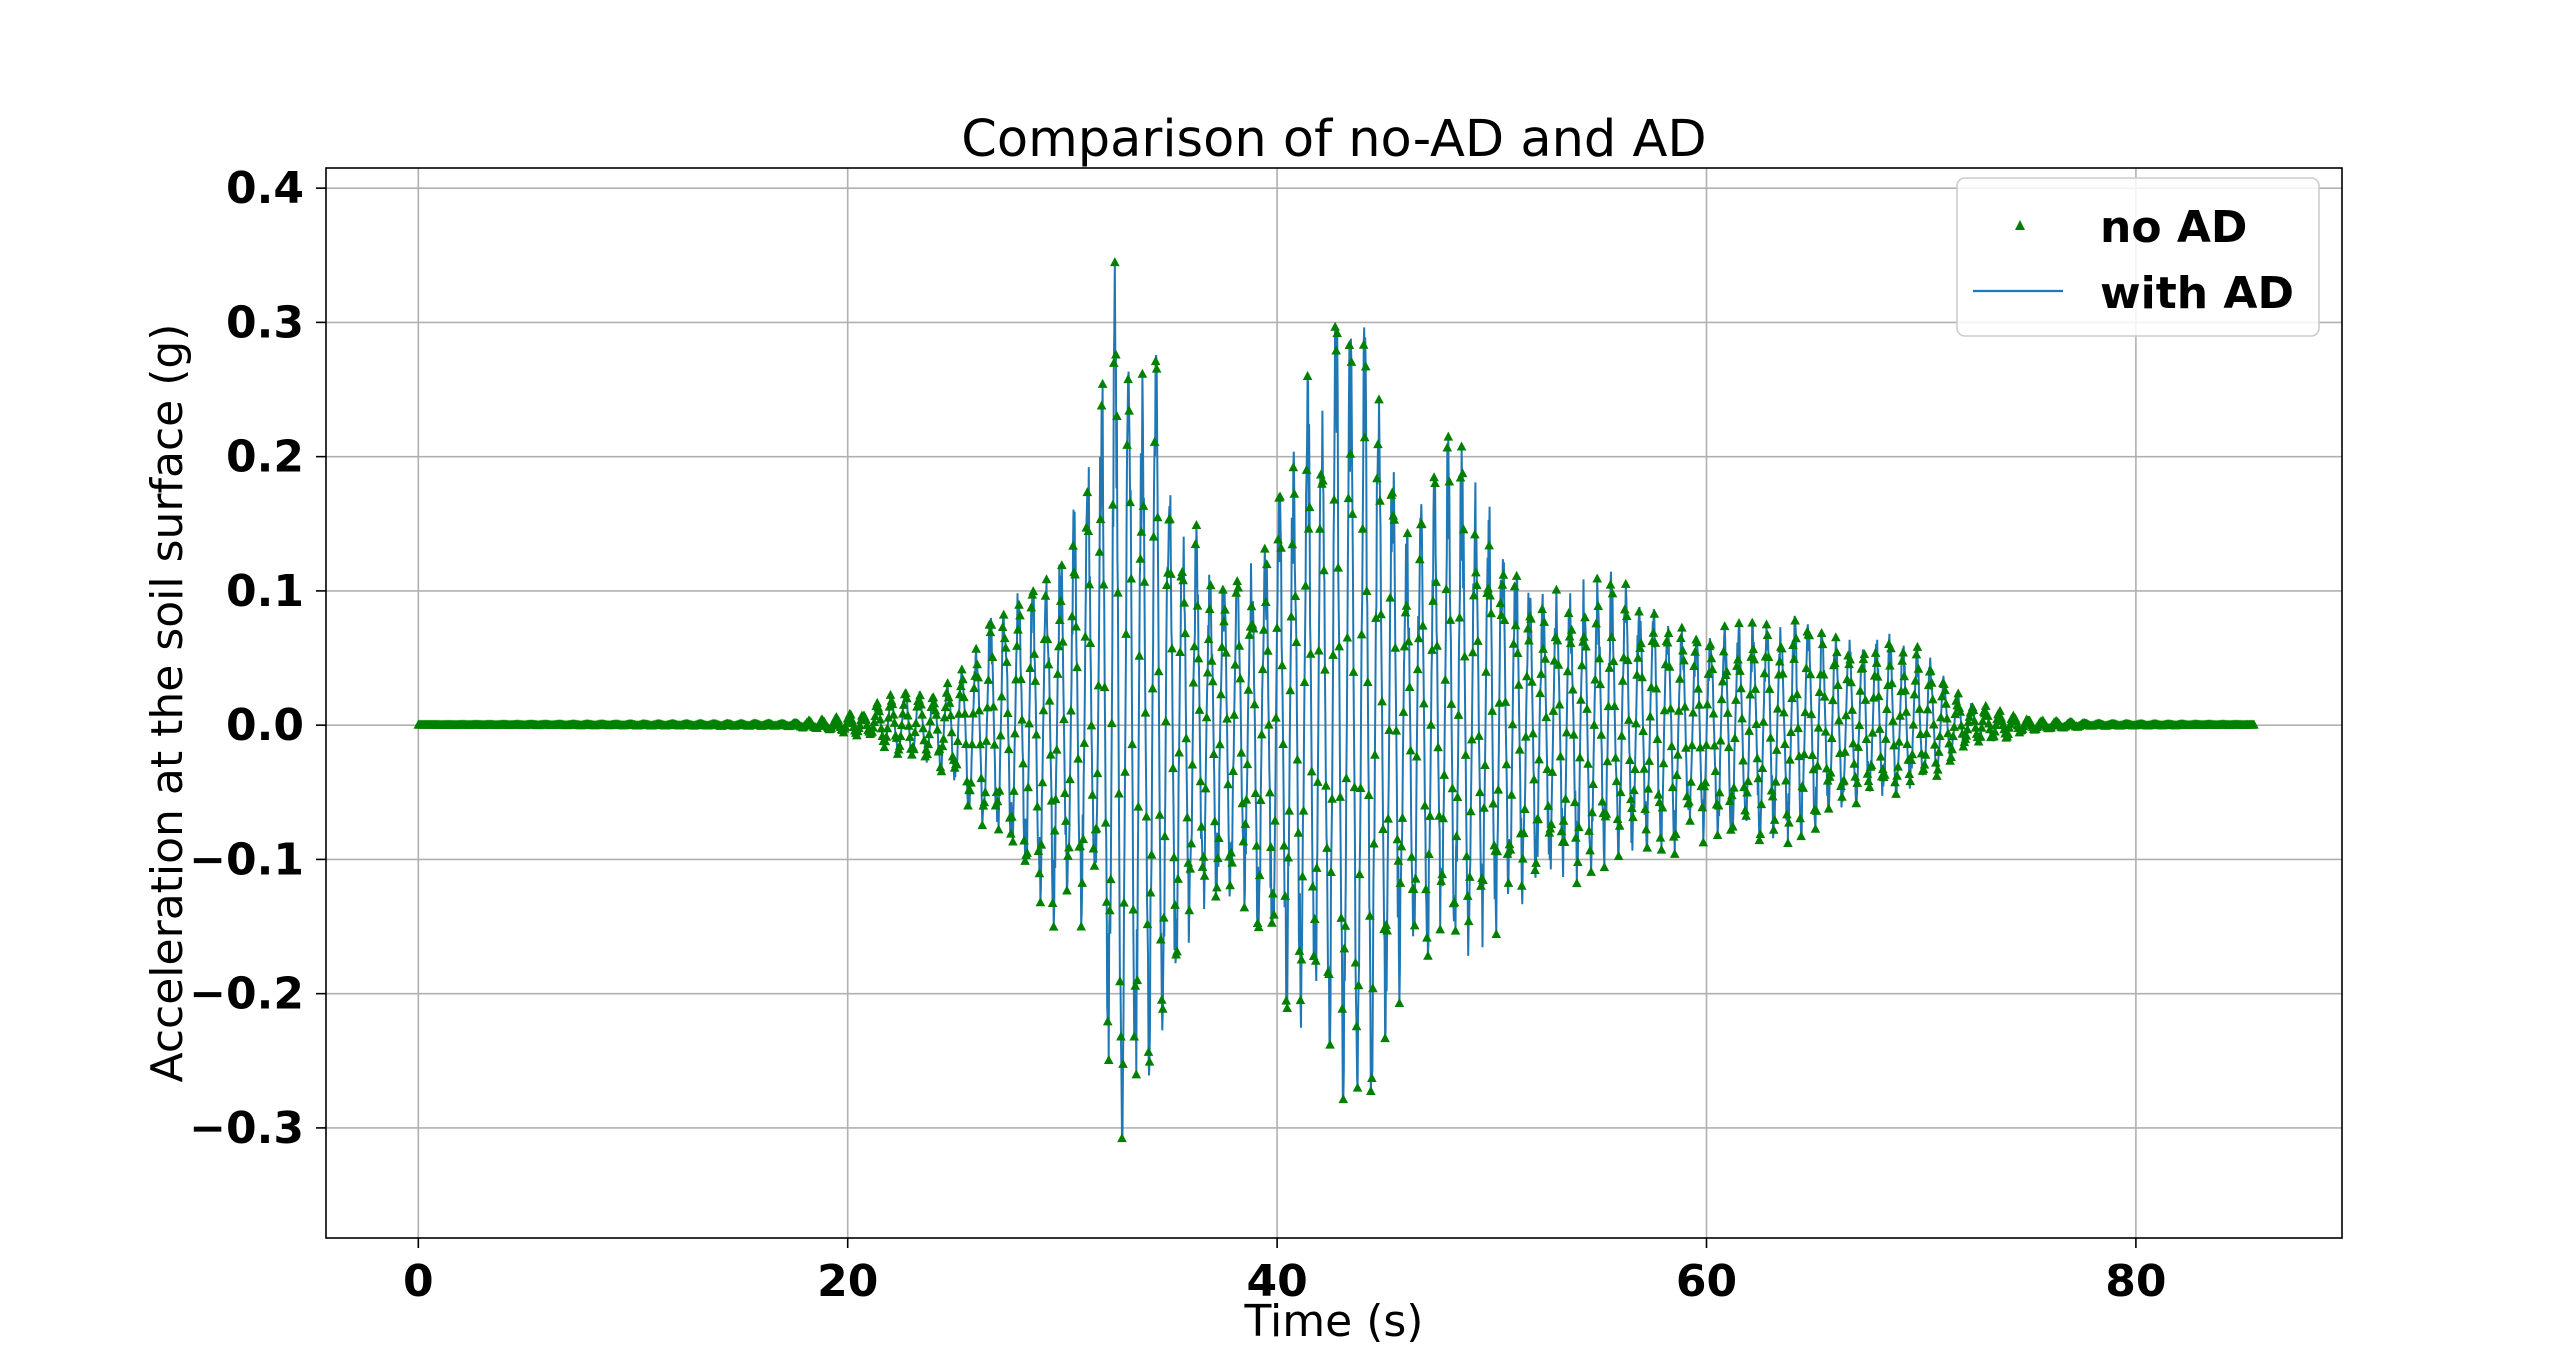 This screenshot has height=1371, width=2560. I want to click on x-tick-label: 0, so click(418, 1281).